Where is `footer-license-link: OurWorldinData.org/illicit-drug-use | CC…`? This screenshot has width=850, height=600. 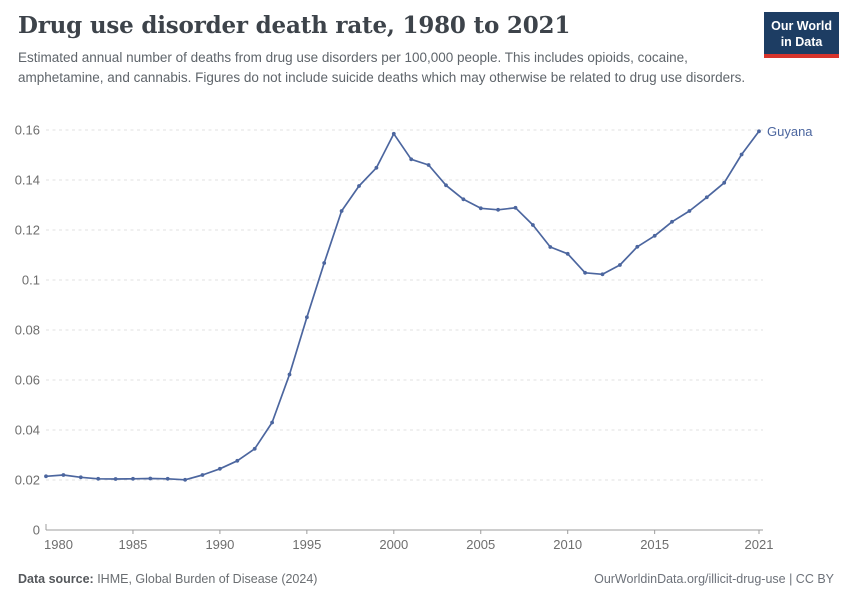
footer-license-link: OurWorldinData.org/illicit-drug-use | CC… is located at coordinates (714, 579).